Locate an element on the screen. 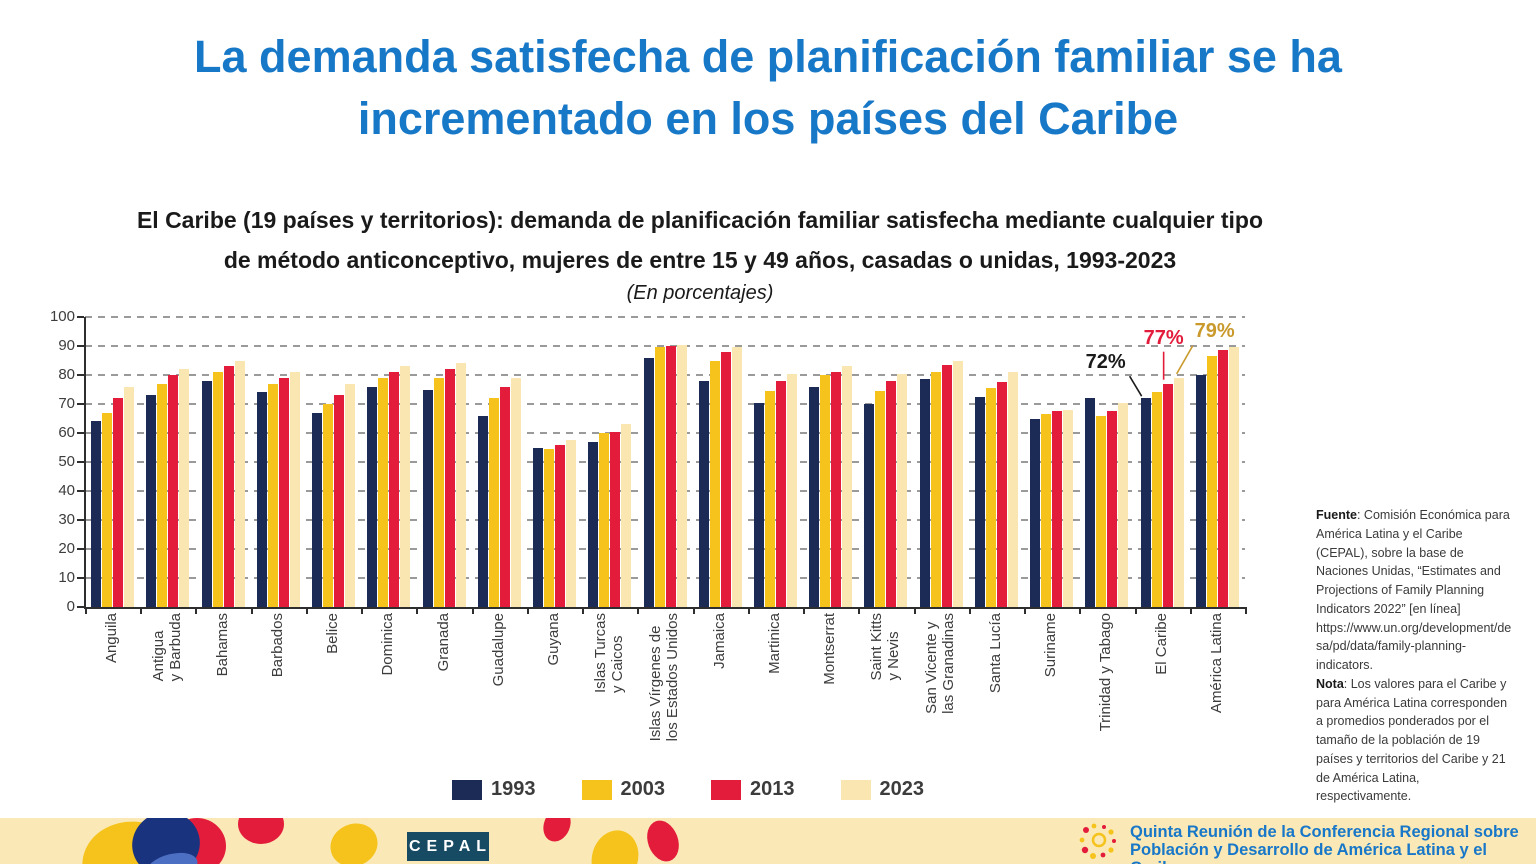 The image size is (1536, 864). bar-2023-Anguila is located at coordinates (129, 496).